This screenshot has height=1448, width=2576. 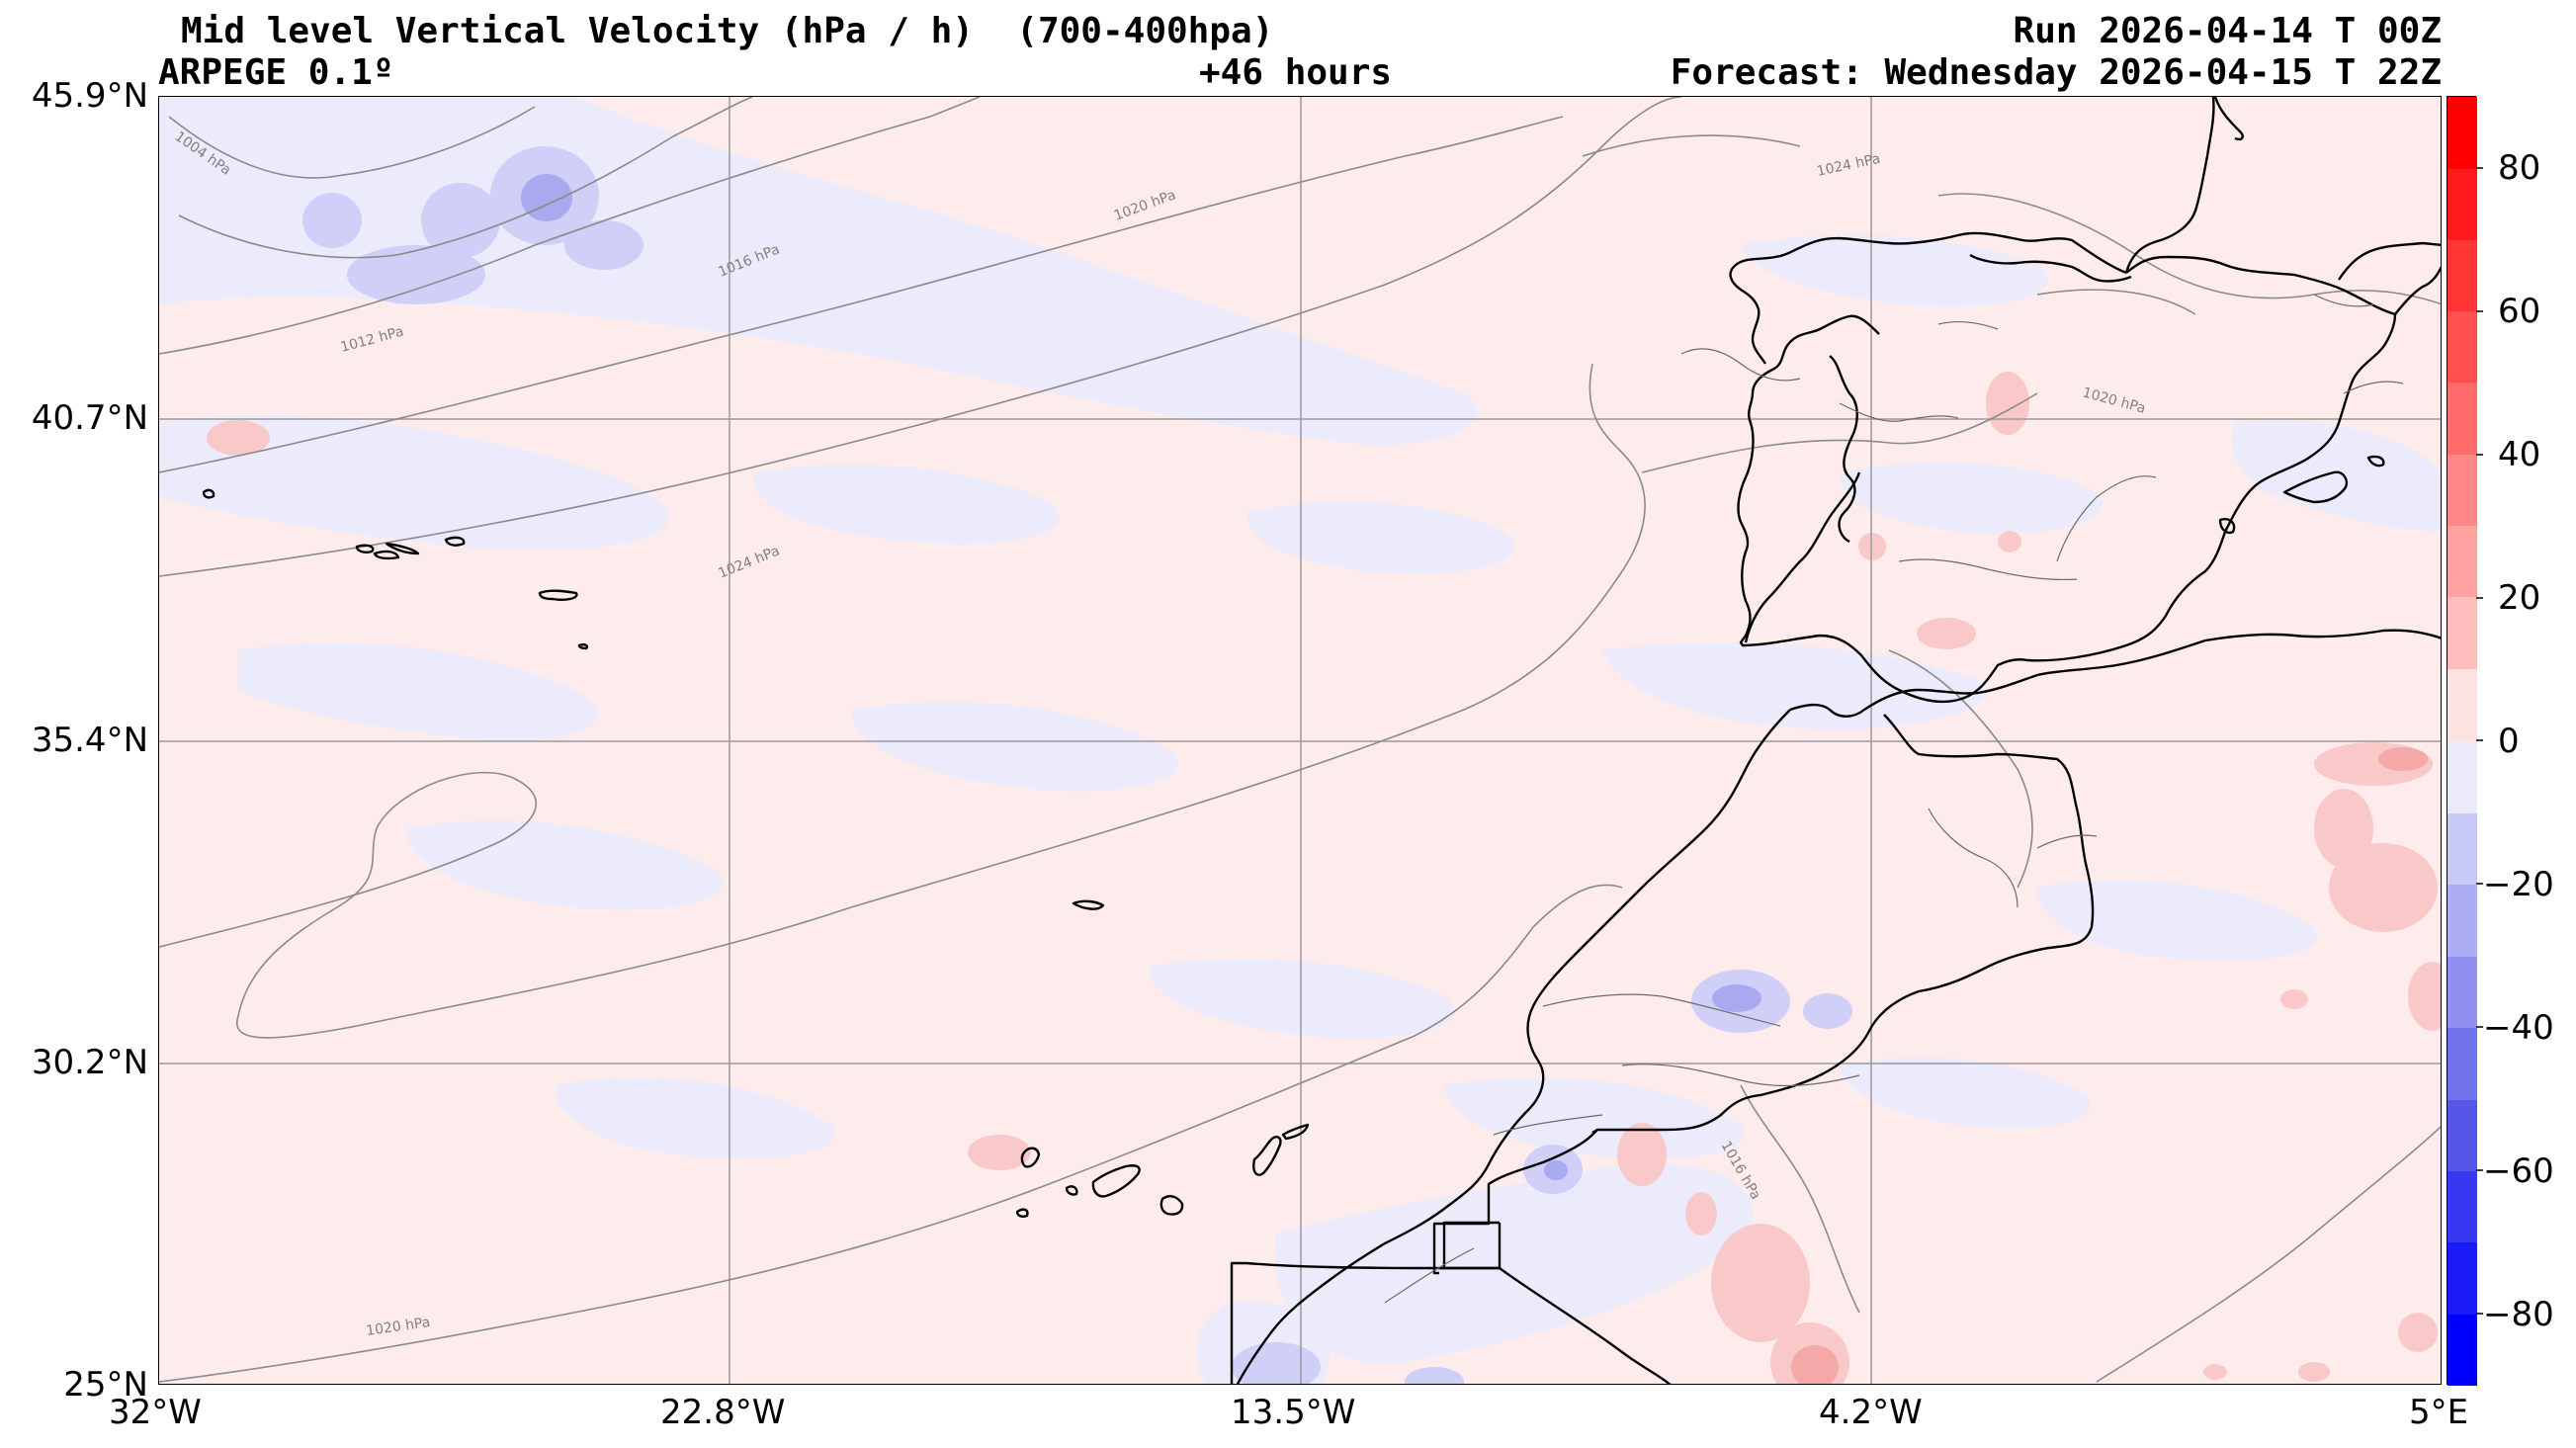 I want to click on run-time: Run 2026-04-14 T 00Z, so click(x=2227, y=31).